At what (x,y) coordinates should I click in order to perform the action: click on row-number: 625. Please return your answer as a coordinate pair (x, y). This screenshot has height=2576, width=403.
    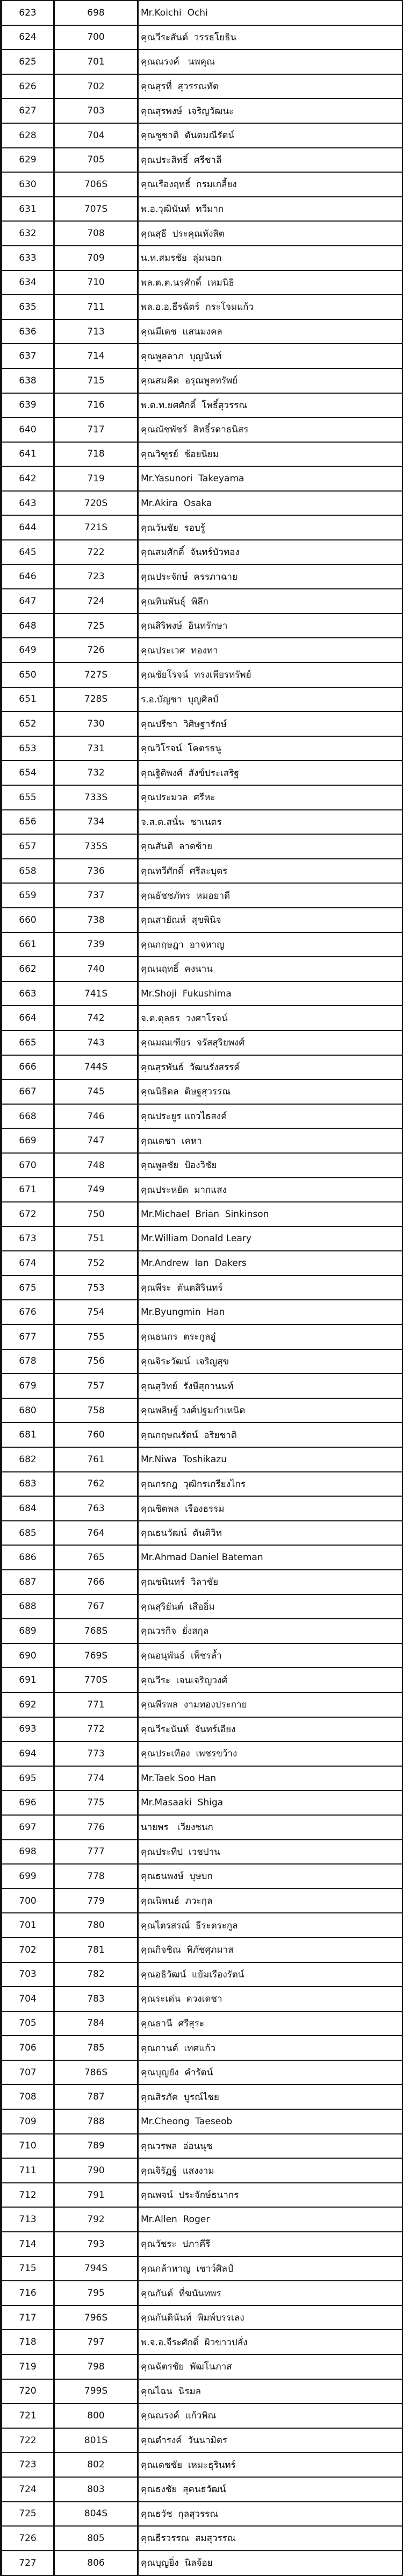
    Looking at the image, I should click on (27, 62).